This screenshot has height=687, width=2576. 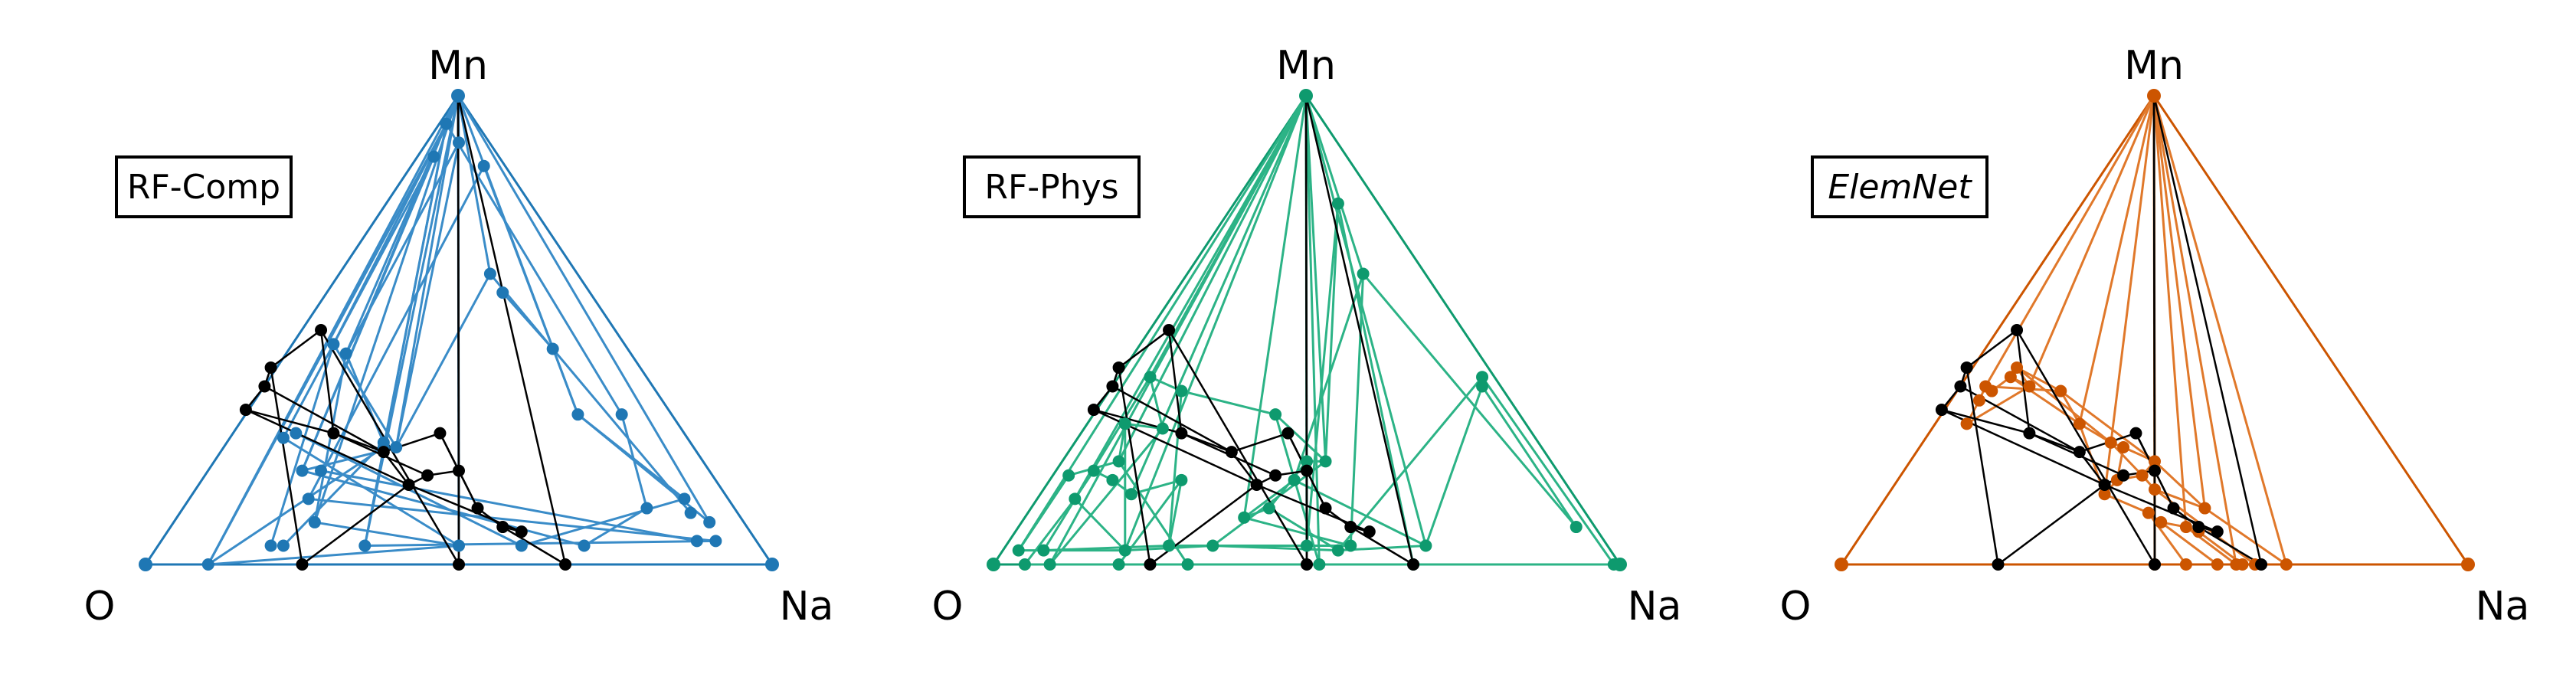 What do you see at coordinates (1655, 607) in the screenshot?
I see `vertex-label-na: Na` at bounding box center [1655, 607].